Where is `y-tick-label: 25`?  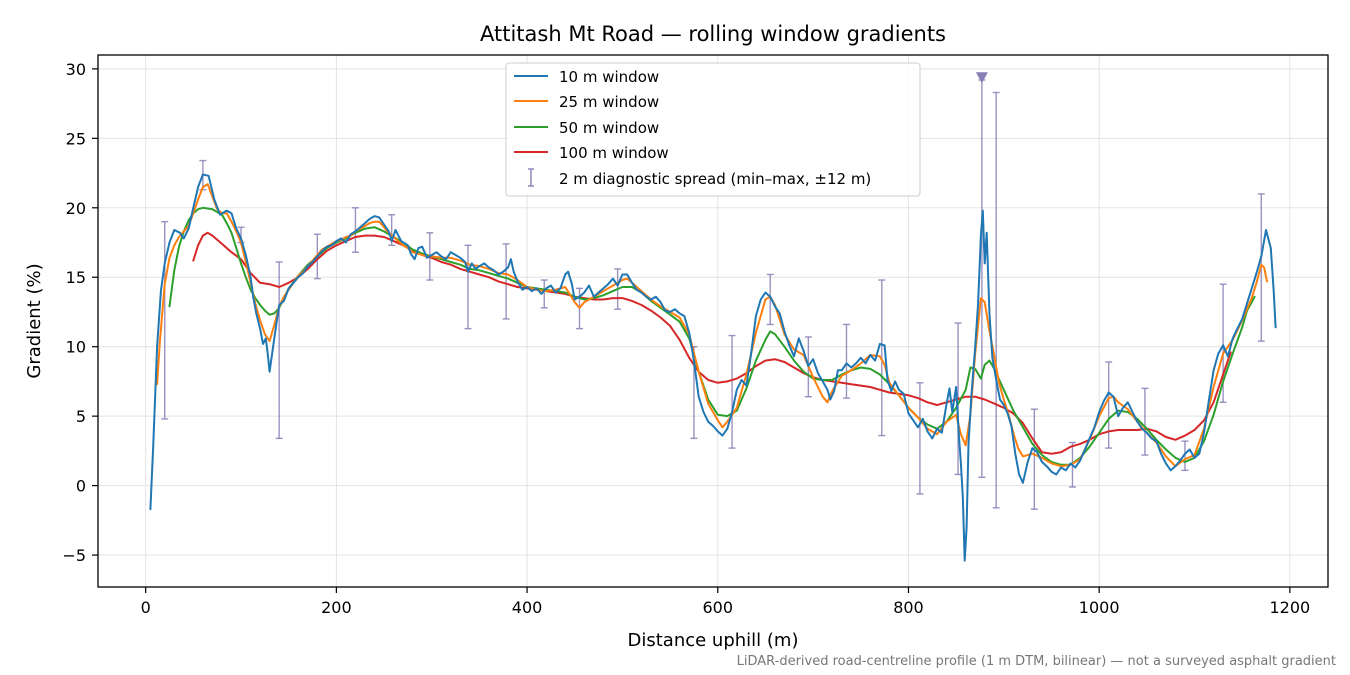 y-tick-label: 25 is located at coordinates (76, 138).